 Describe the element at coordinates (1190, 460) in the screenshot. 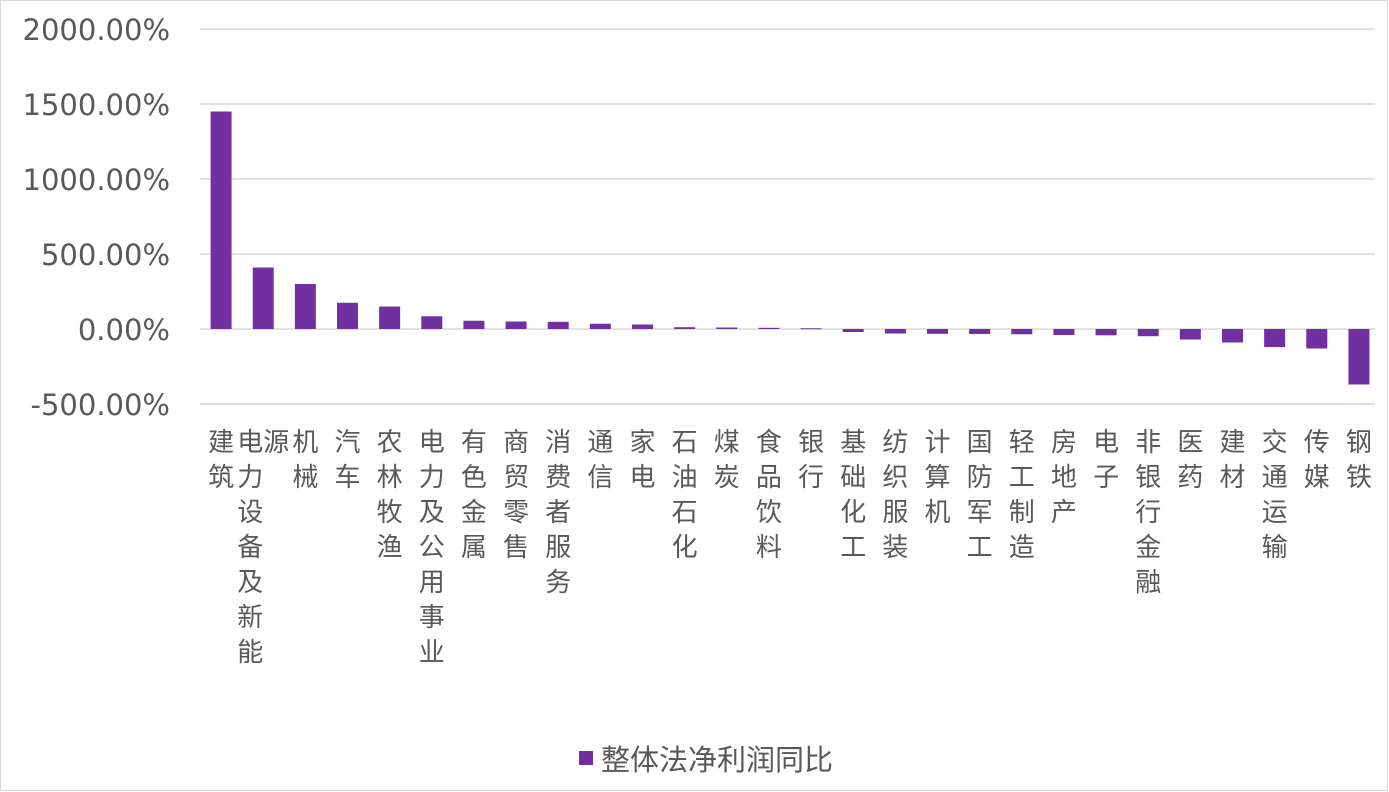

I see `category-label: 医药` at that location.